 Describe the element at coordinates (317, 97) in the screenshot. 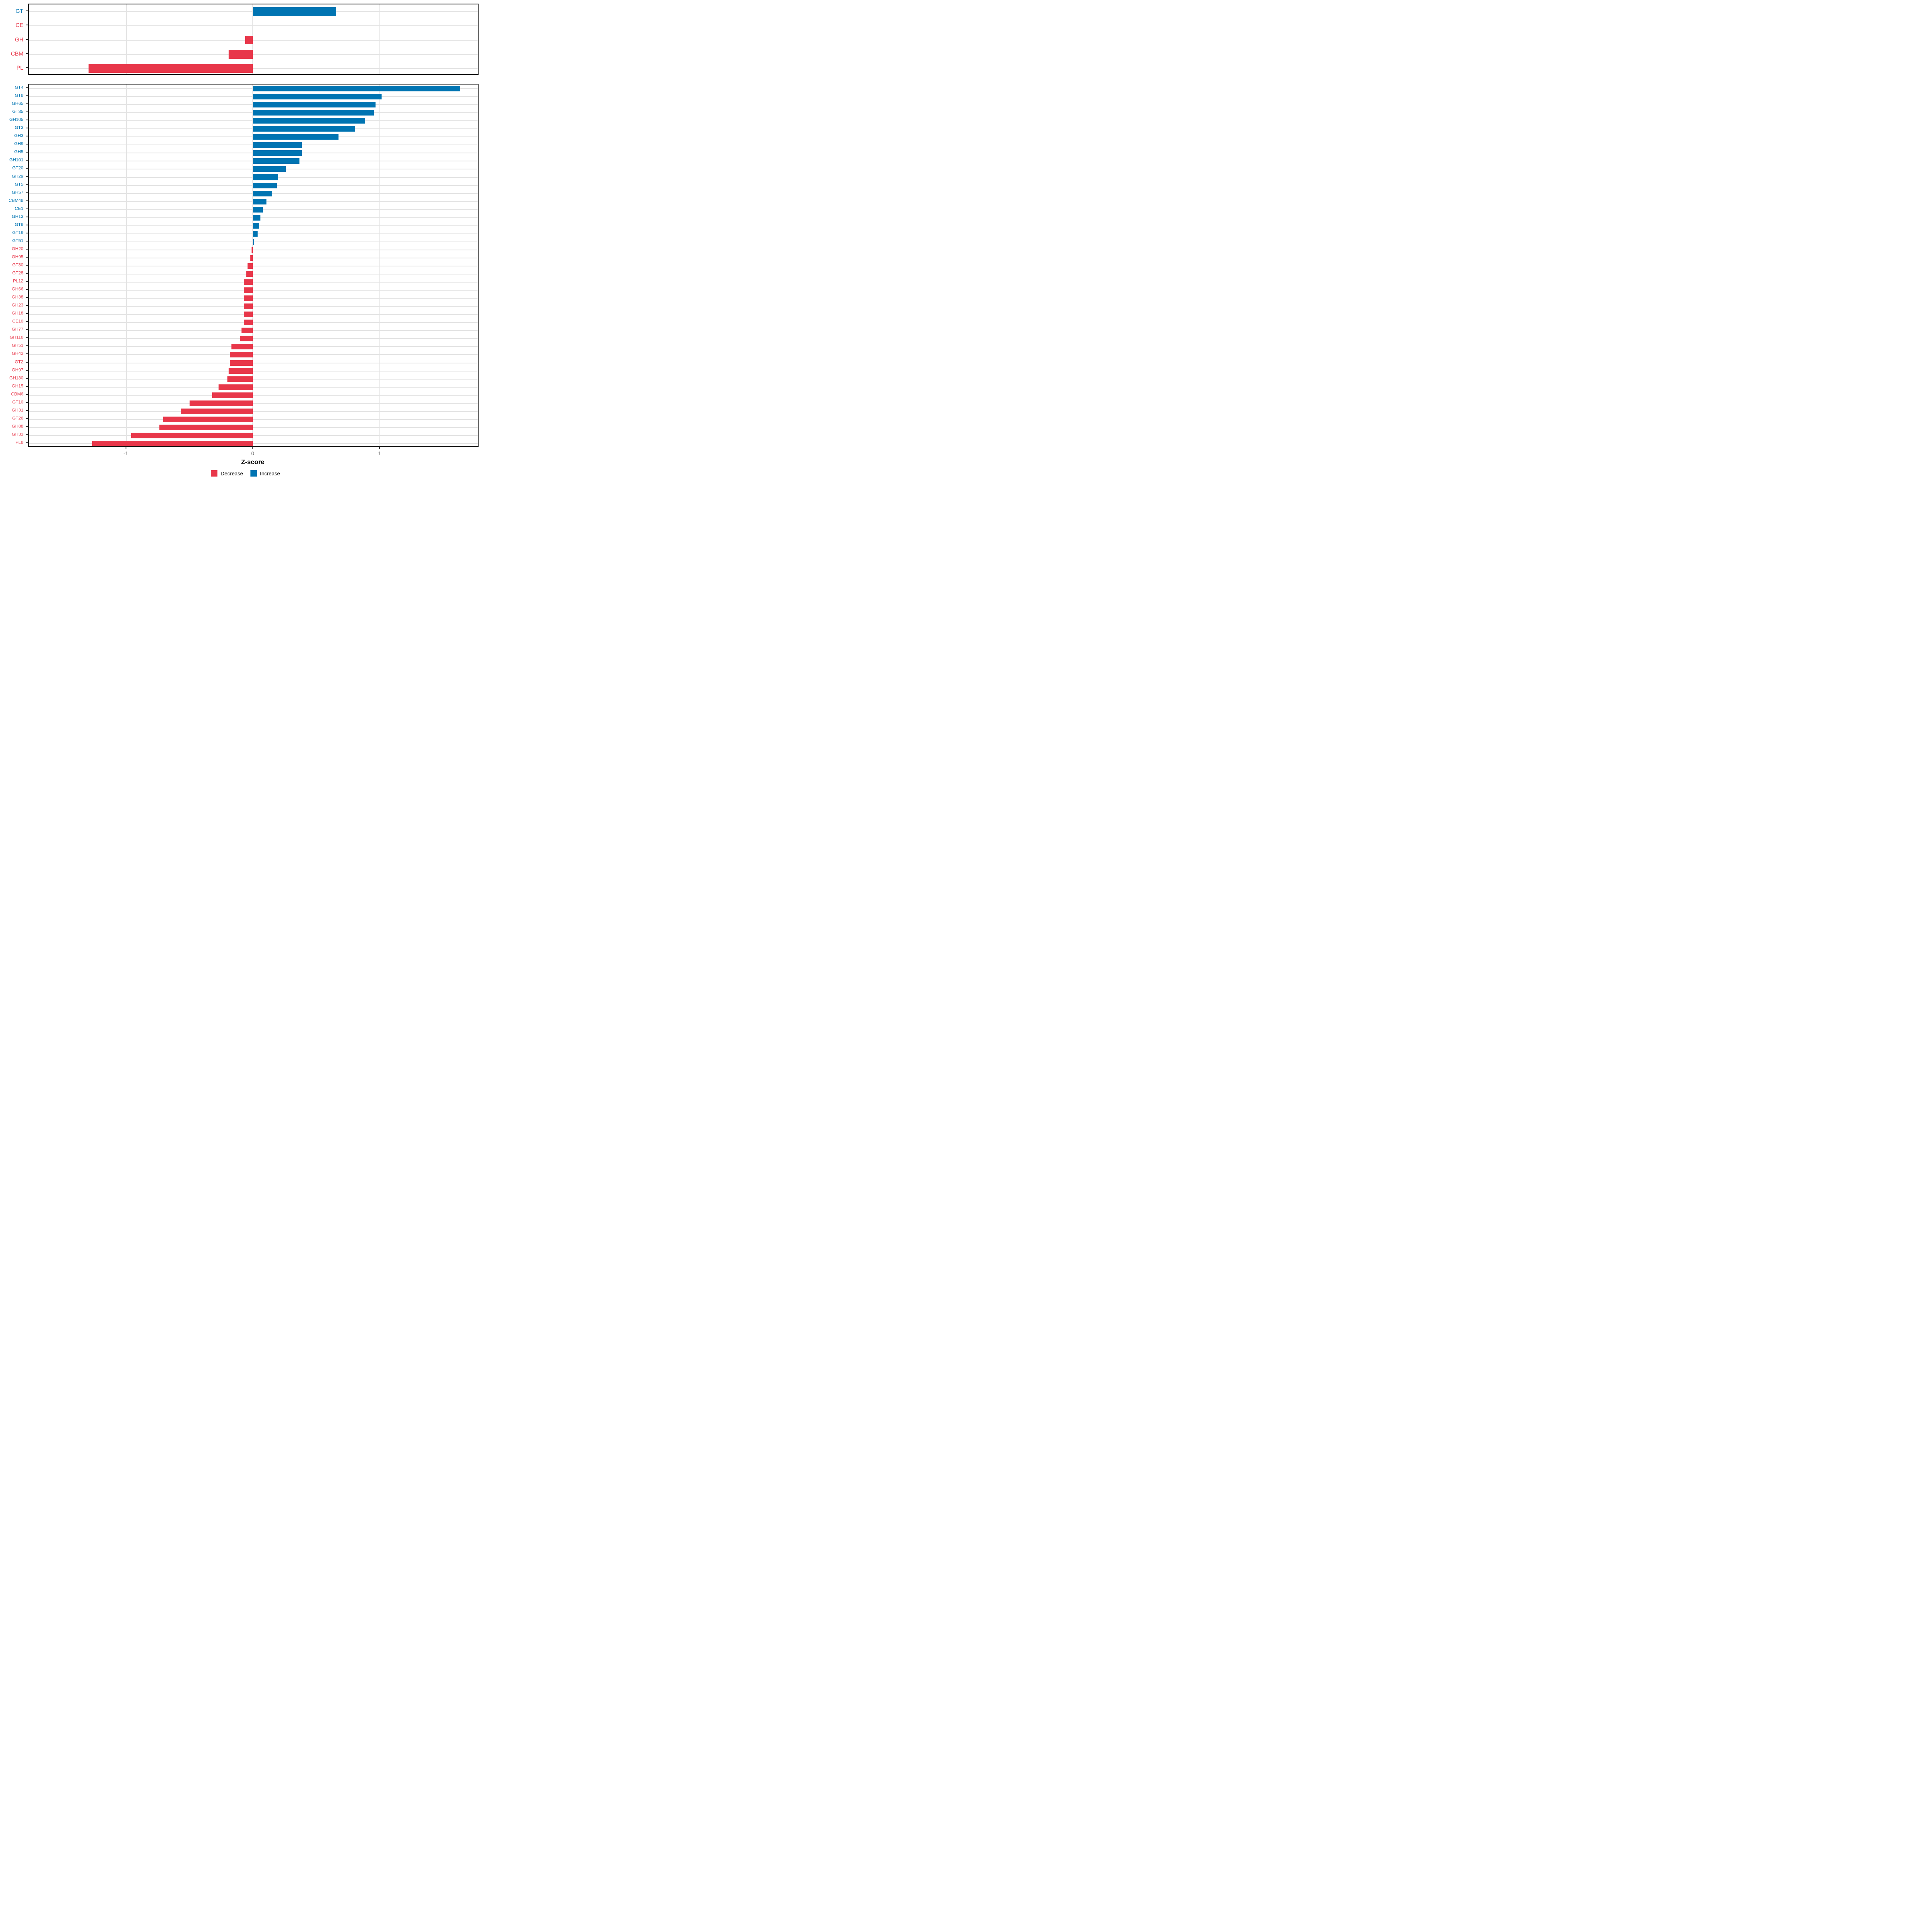

I see `bar-GT8` at that location.